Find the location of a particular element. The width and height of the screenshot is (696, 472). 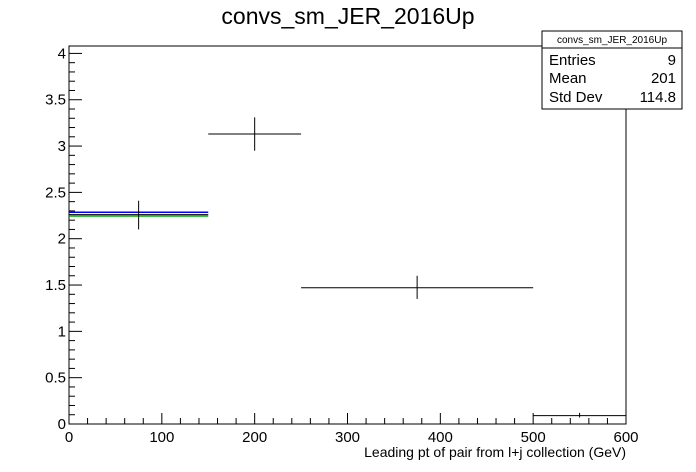

y-tick-label: 3 is located at coordinates (62, 146).